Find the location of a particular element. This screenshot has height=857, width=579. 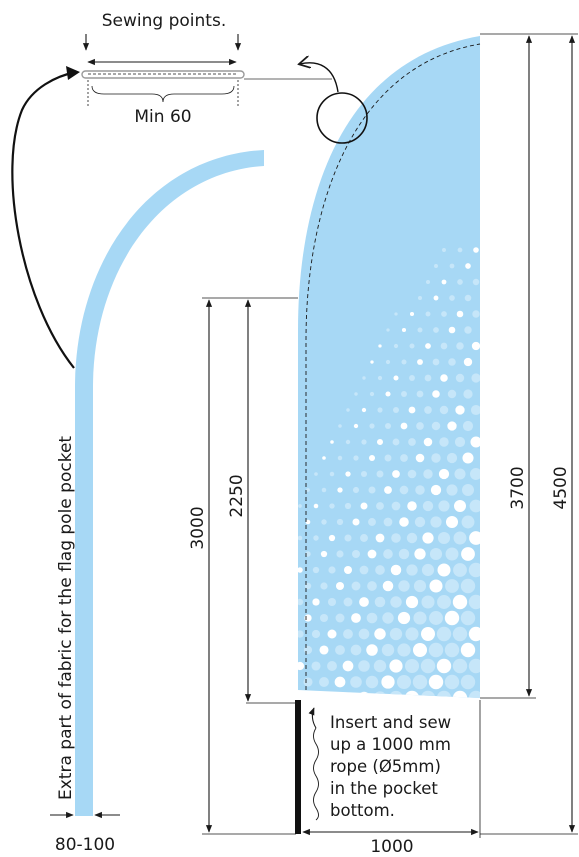

sewing-points-label: Sewing points. is located at coordinates (164, 21).